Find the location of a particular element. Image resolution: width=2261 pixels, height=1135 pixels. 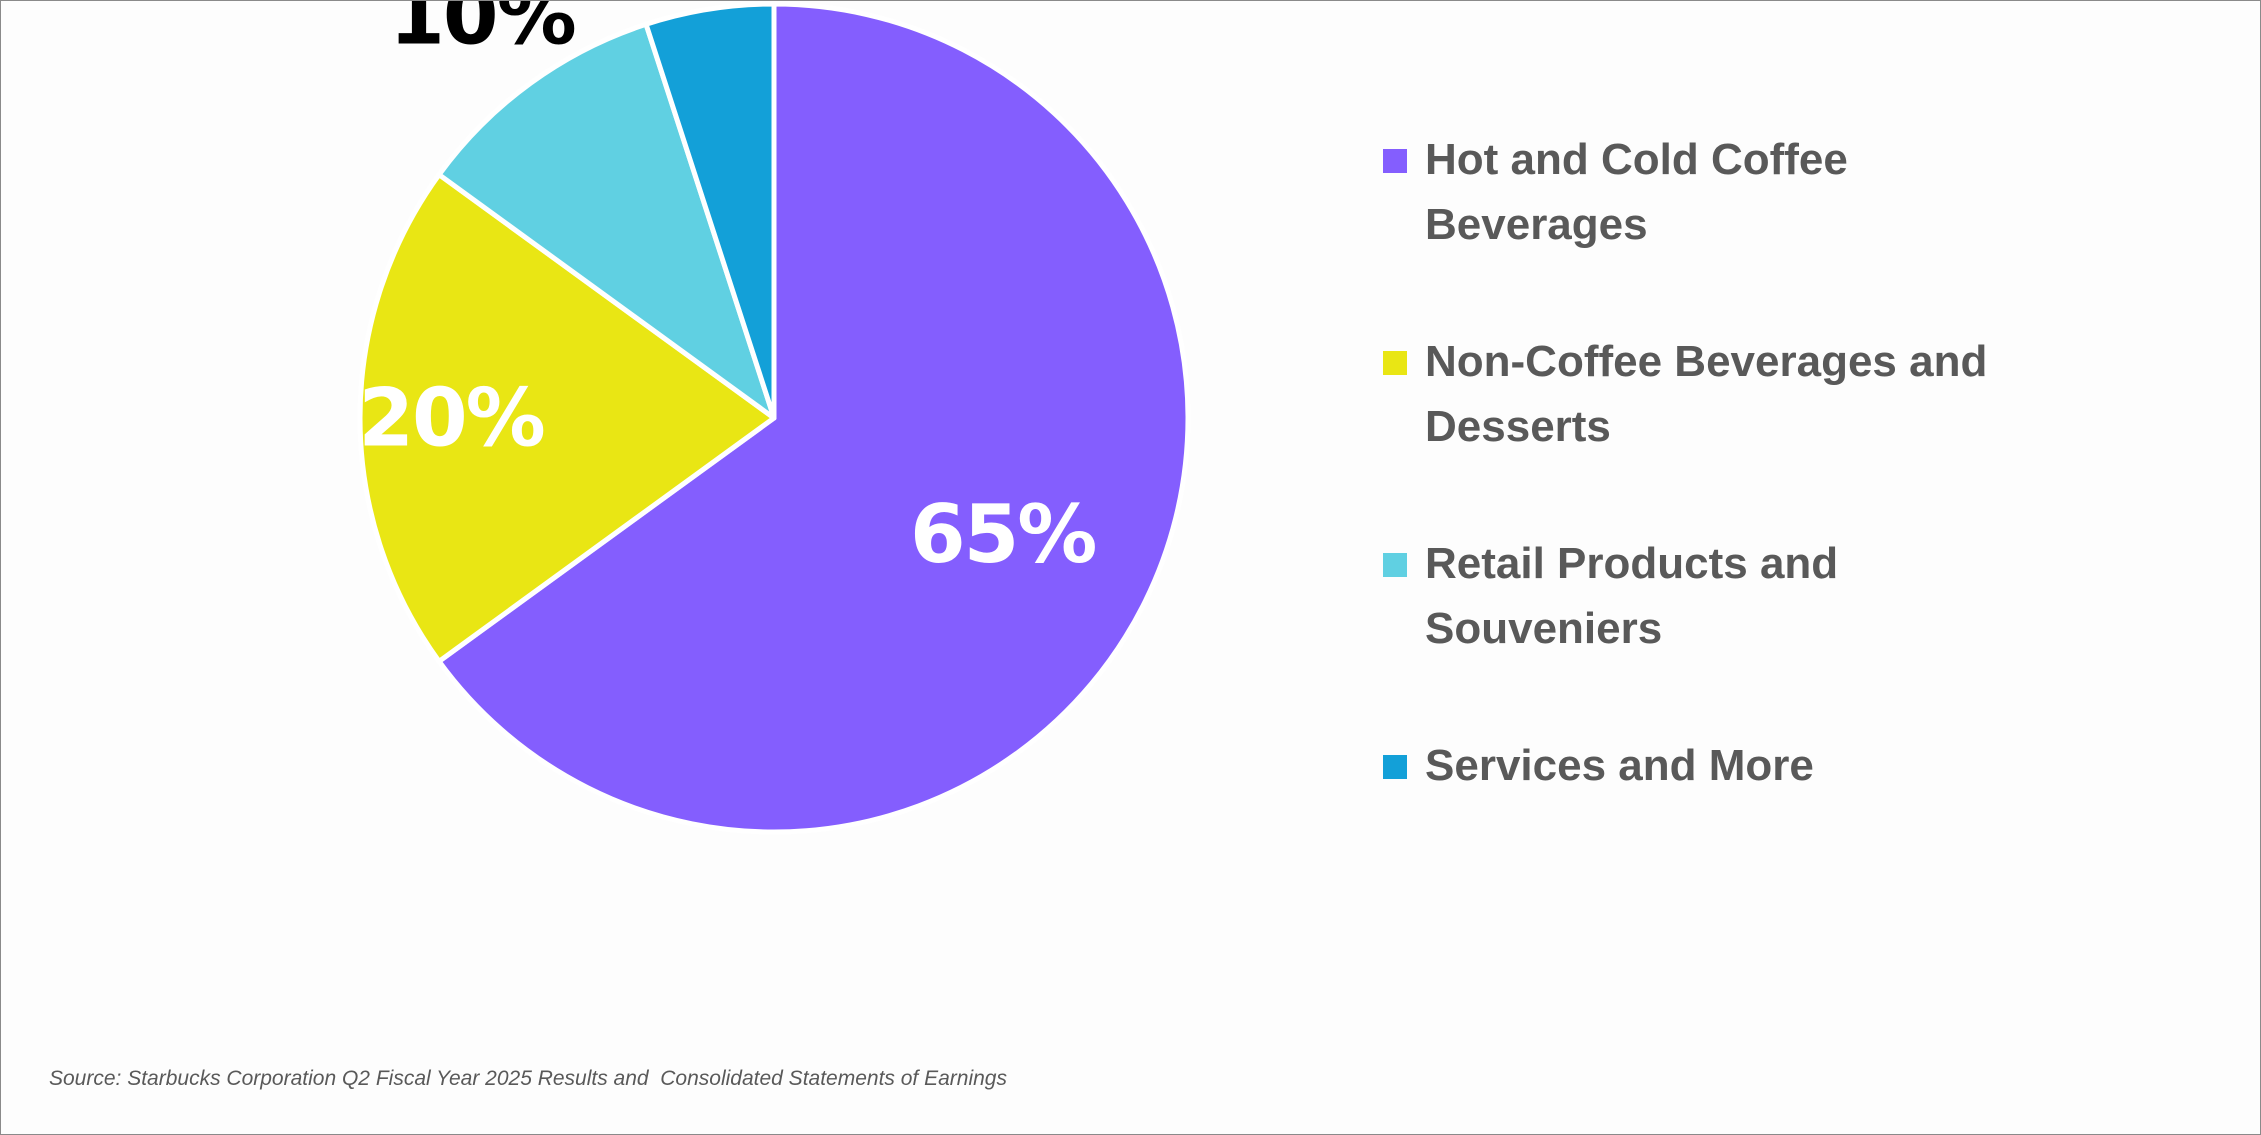

legend-label: Non-Coffee Beverages and Desserts is located at coordinates (1706, 394).